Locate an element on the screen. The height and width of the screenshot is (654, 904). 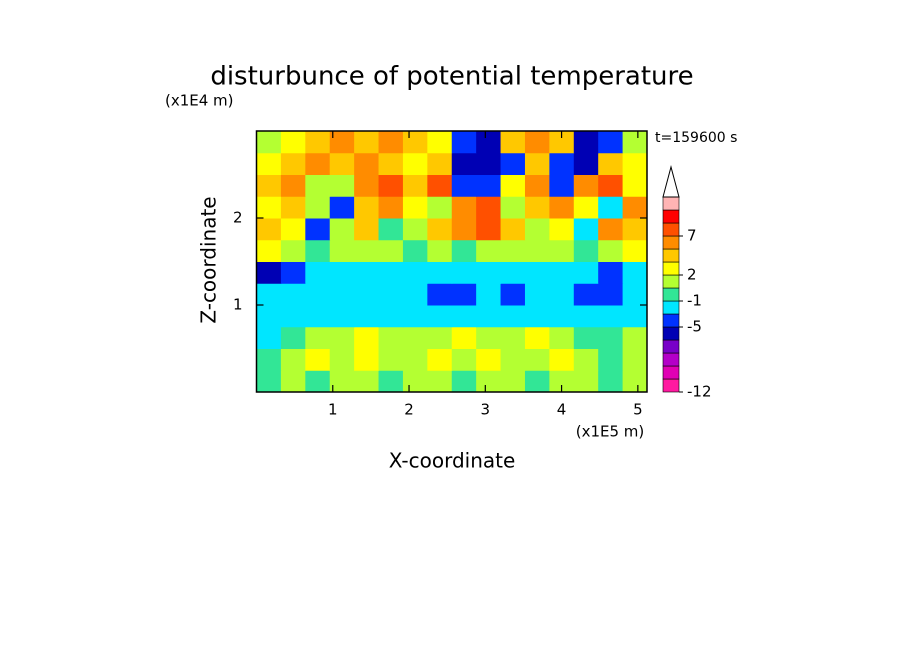
colorbar-tick-label: -5 is located at coordinates (694, 327).